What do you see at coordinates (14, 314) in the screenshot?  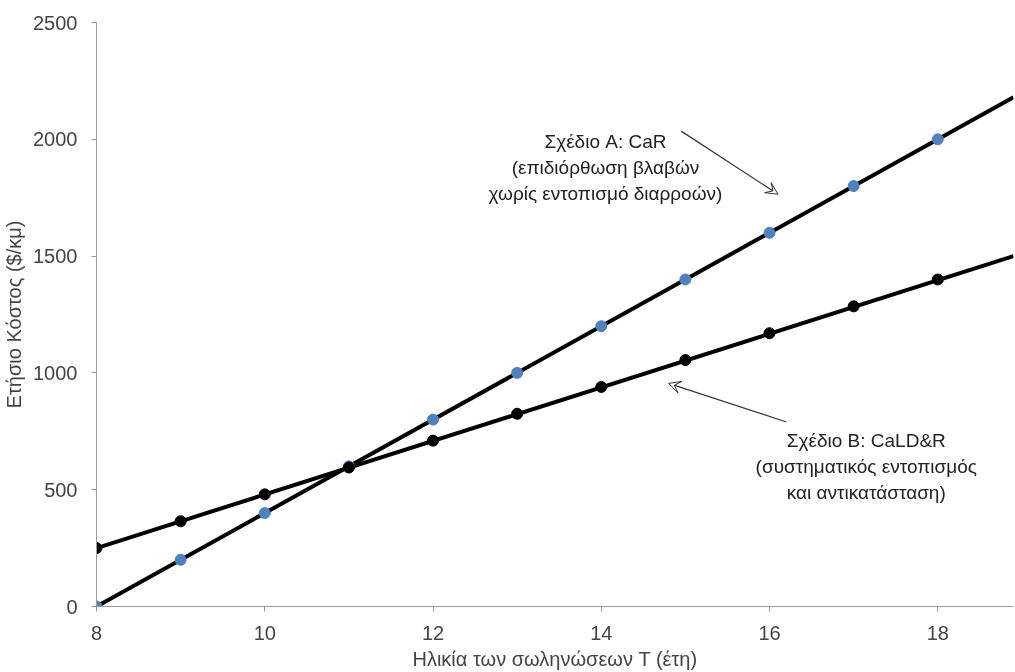 I see `y-axis-title: Ετήσιο Κόστος ($/κμ)` at bounding box center [14, 314].